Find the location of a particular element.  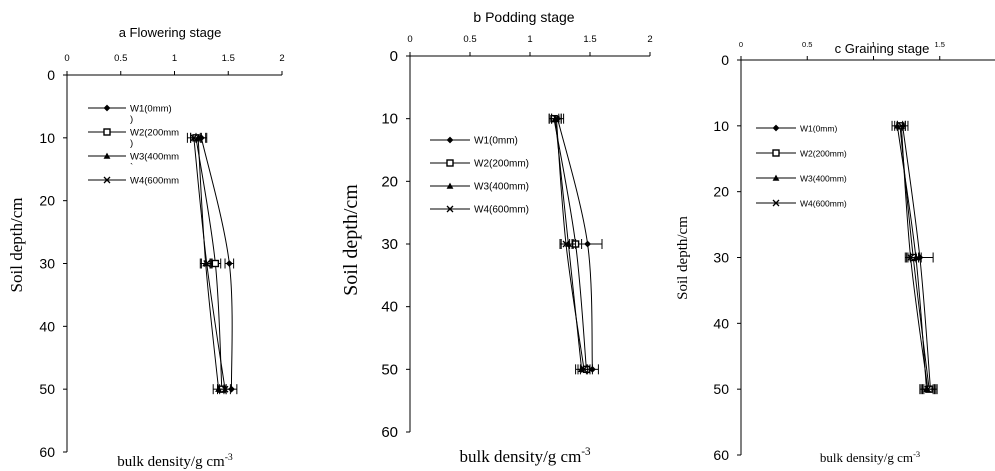

legend-label: W2(200mm is located at coordinates (154, 133).